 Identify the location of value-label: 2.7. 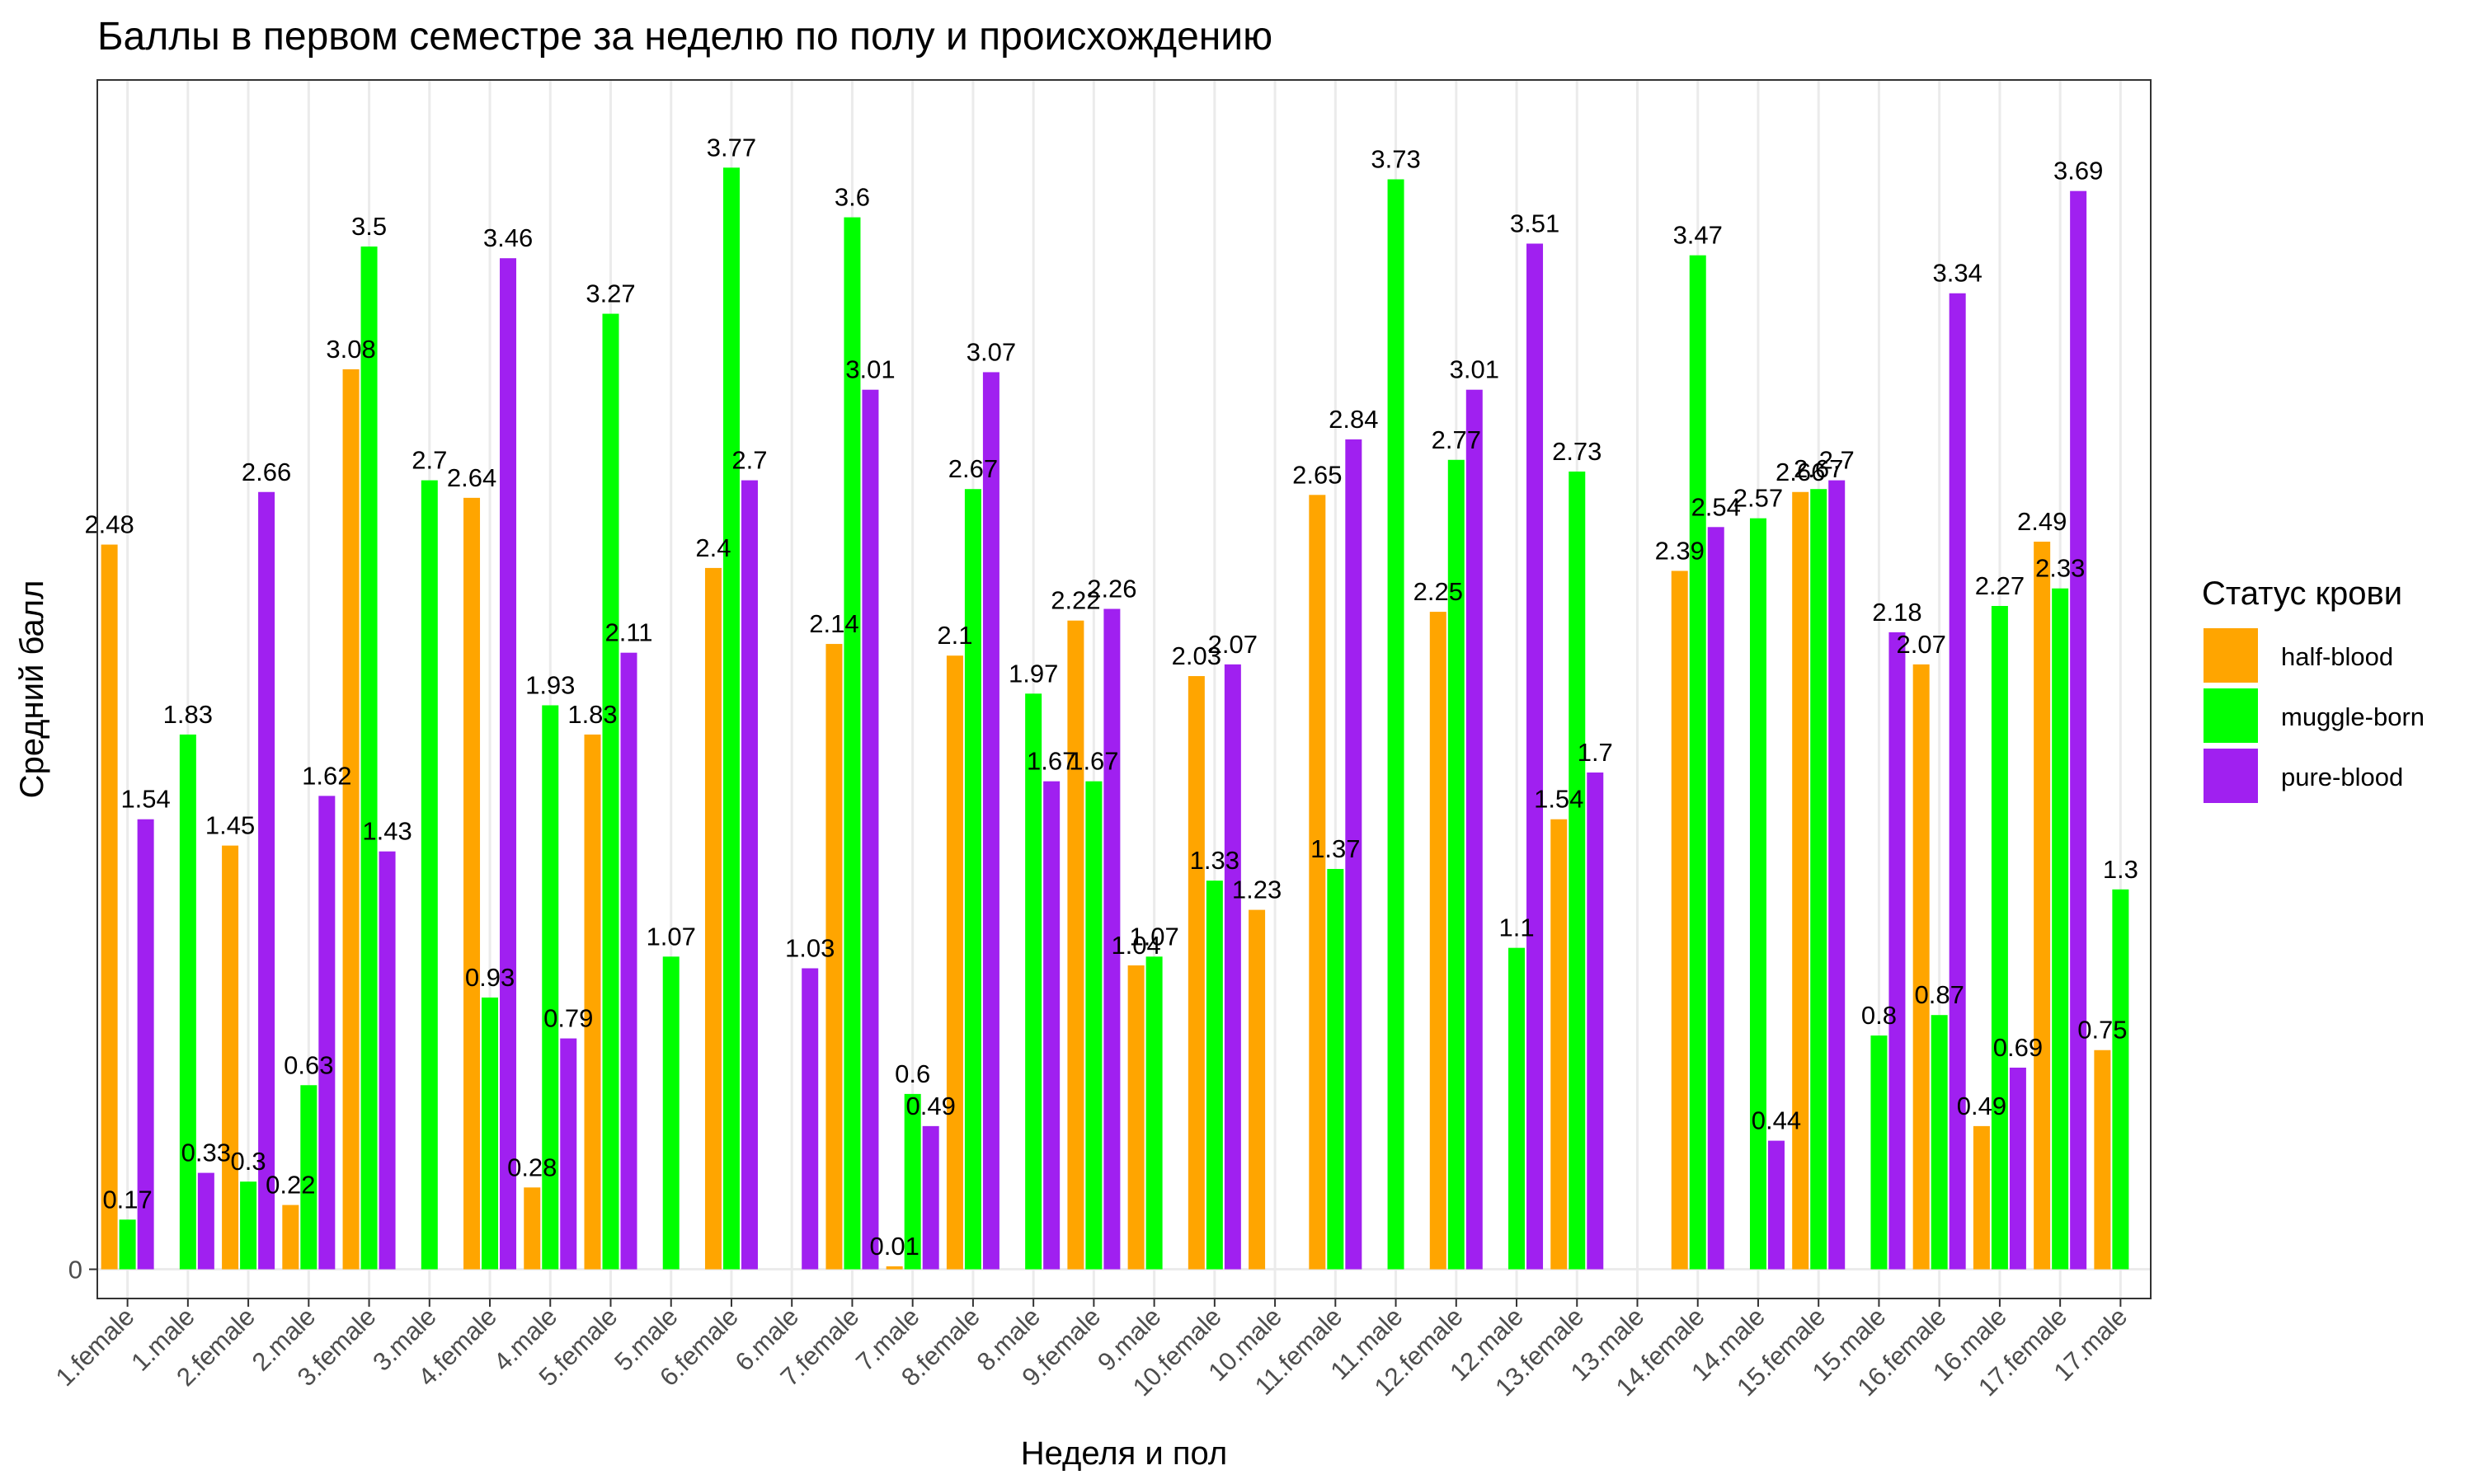
(749, 460).